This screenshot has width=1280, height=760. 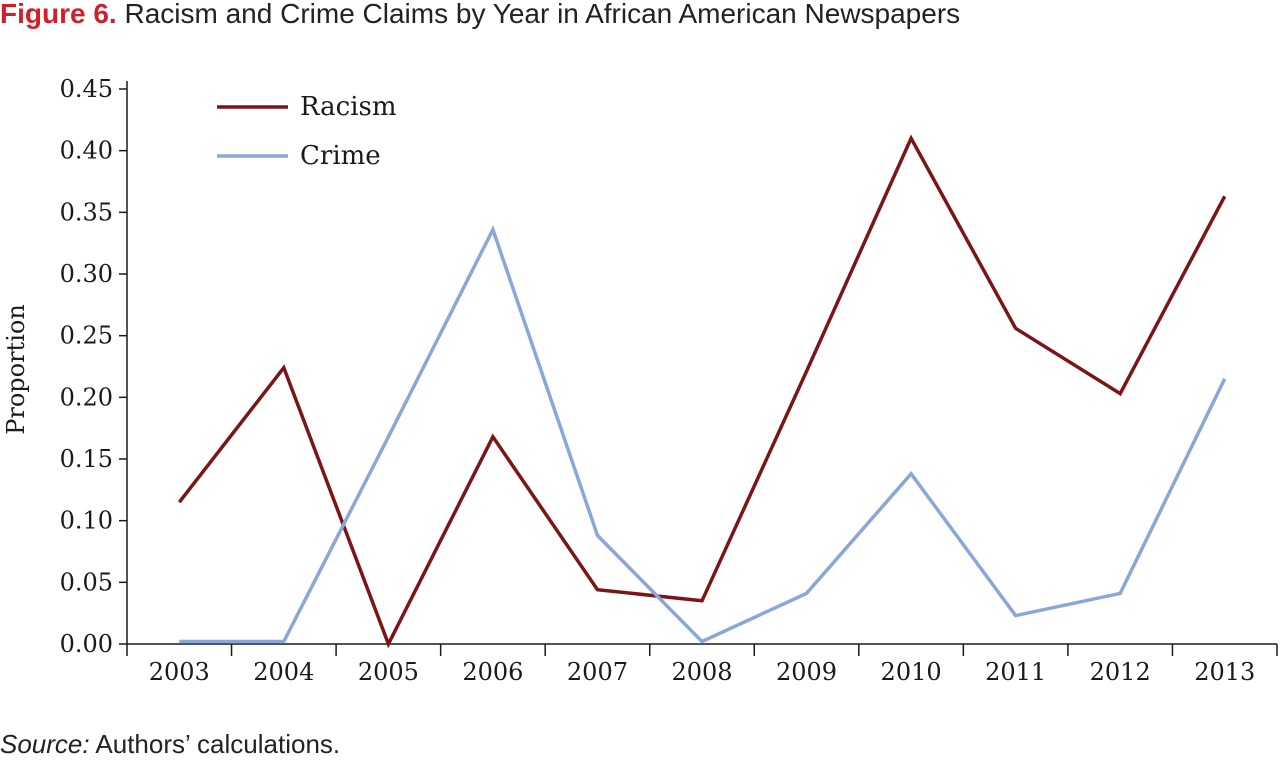 What do you see at coordinates (388, 672) in the screenshot?
I see `x-tick-label: 2005` at bounding box center [388, 672].